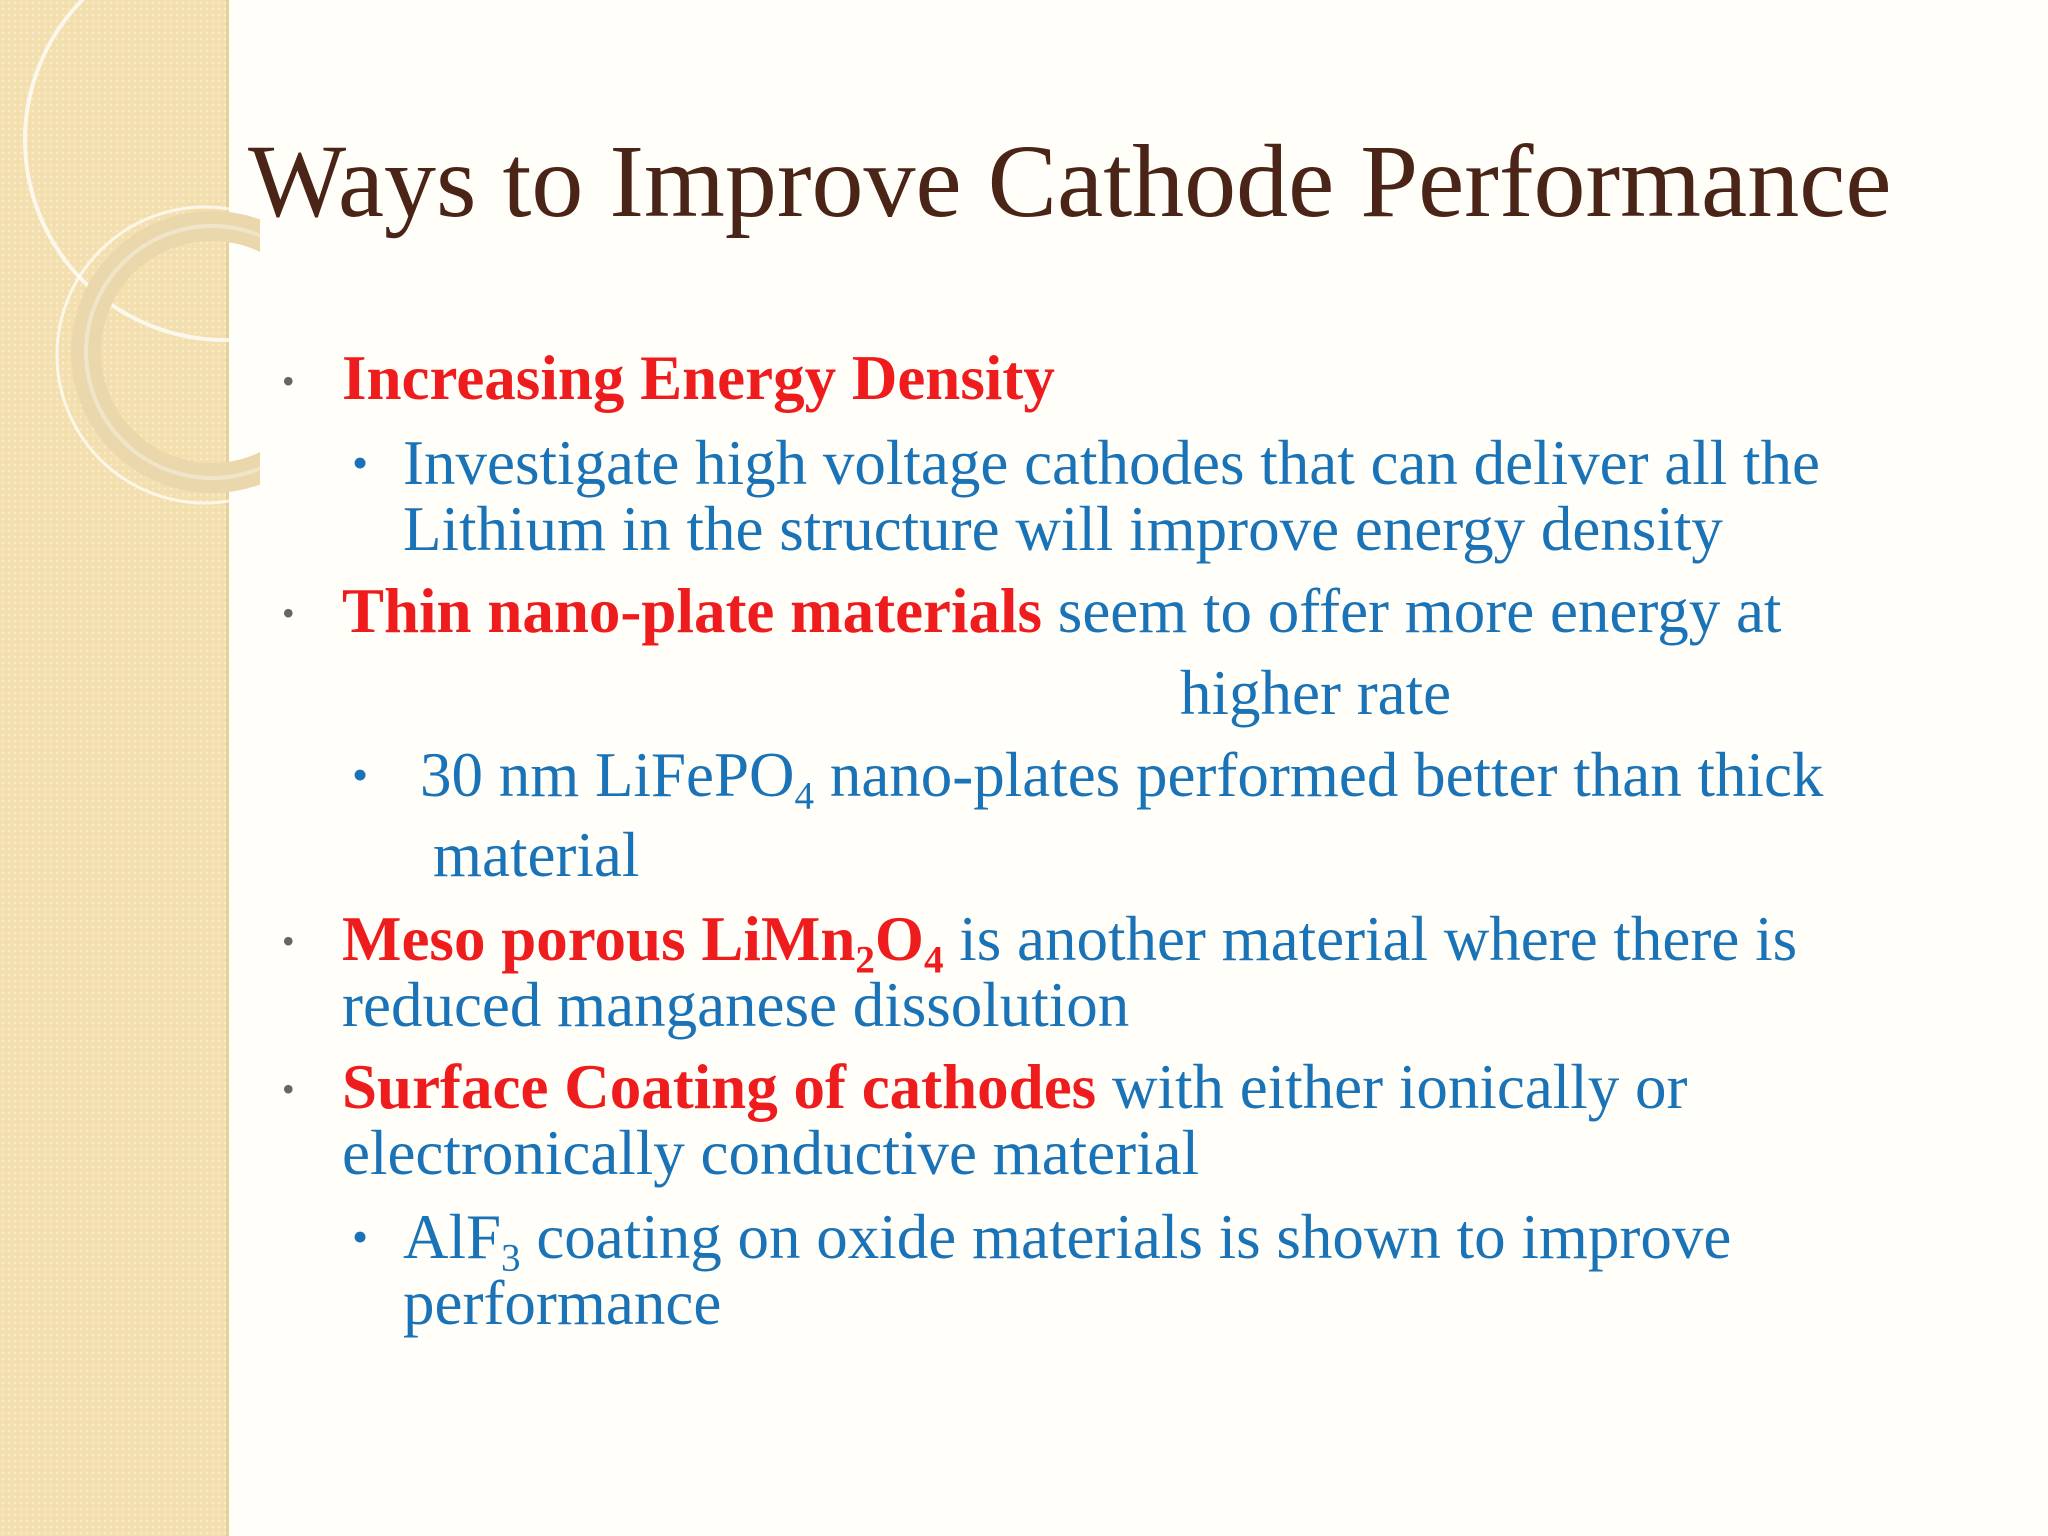  I want to click on bullet-heading: Thin nano-plate materials, so click(692, 611).